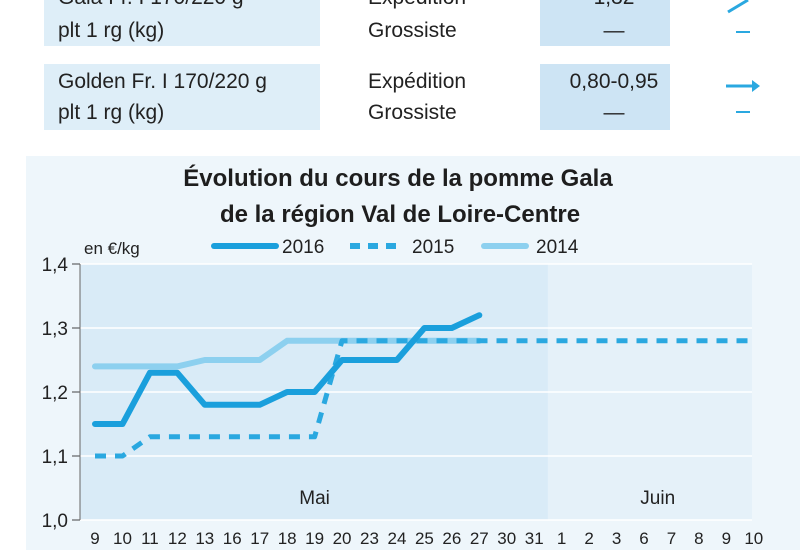 Image resolution: width=800 pixels, height=550 pixels. Describe the element at coordinates (643, 538) in the screenshot. I see `x-tick-label: 6` at that location.